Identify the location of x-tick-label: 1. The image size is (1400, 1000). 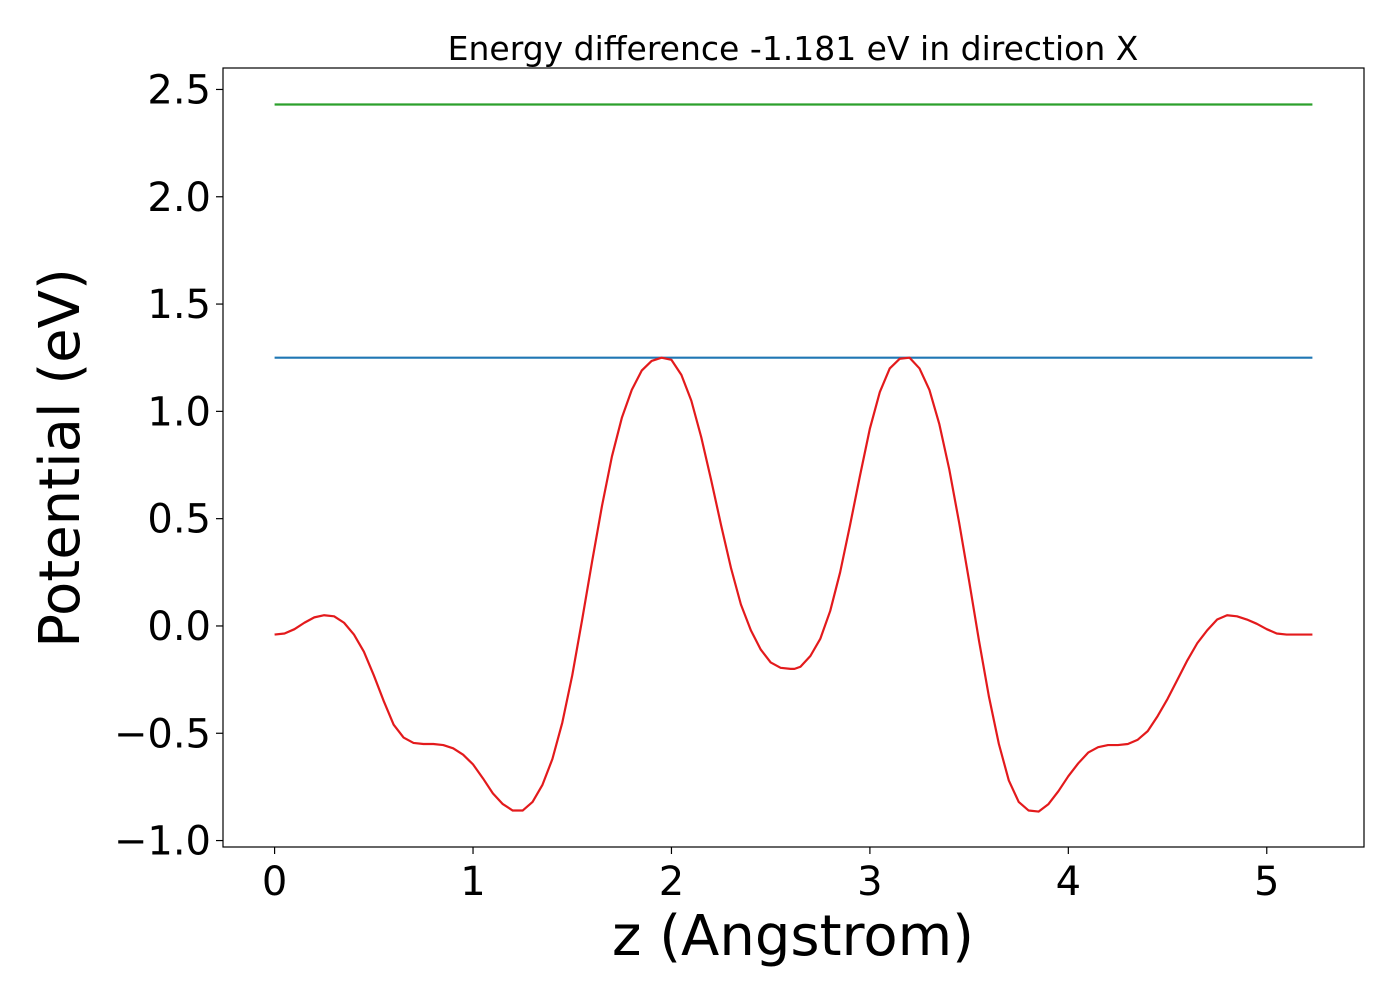
(472, 882).